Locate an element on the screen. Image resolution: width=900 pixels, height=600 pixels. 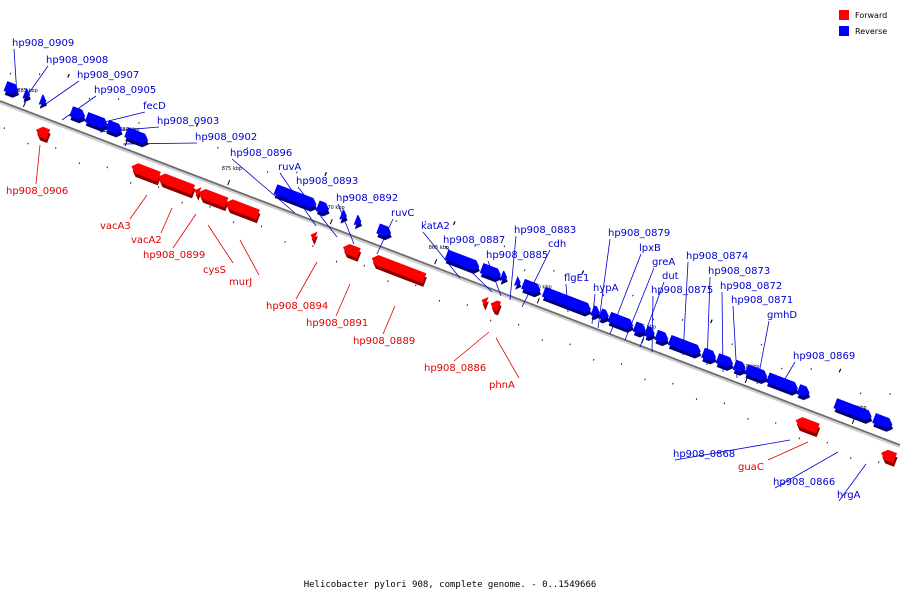
label-hp908-0875: hp908_0875 is located at coordinates (682, 290).